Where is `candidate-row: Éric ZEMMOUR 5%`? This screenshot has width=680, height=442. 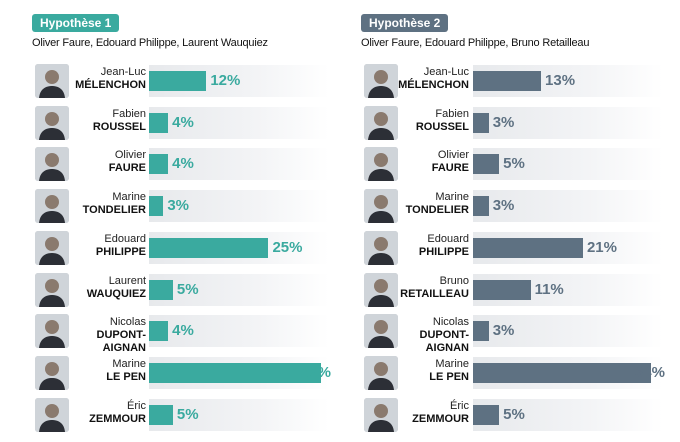 candidate-row: Éric ZEMMOUR 5% is located at coordinates (170, 415).